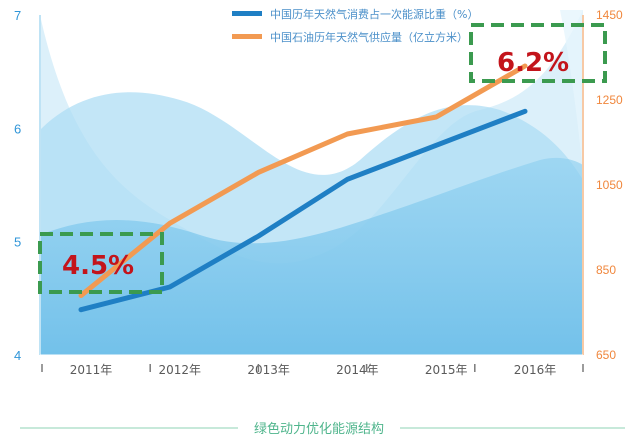  What do you see at coordinates (446, 370) in the screenshot?
I see `x-tick-label: 2015年` at bounding box center [446, 370].